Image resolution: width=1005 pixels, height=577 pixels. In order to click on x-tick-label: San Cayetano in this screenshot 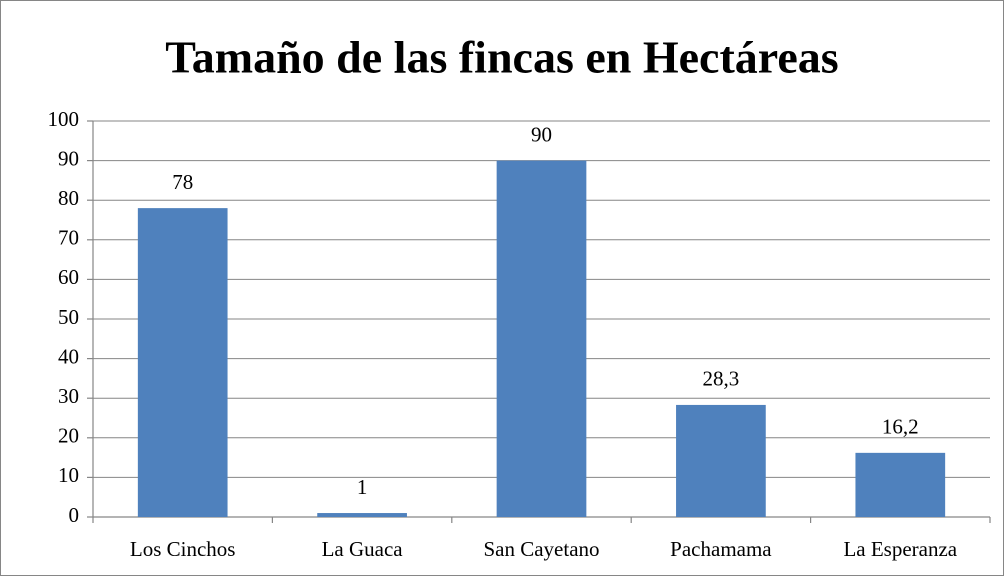, I will do `click(541, 549)`.